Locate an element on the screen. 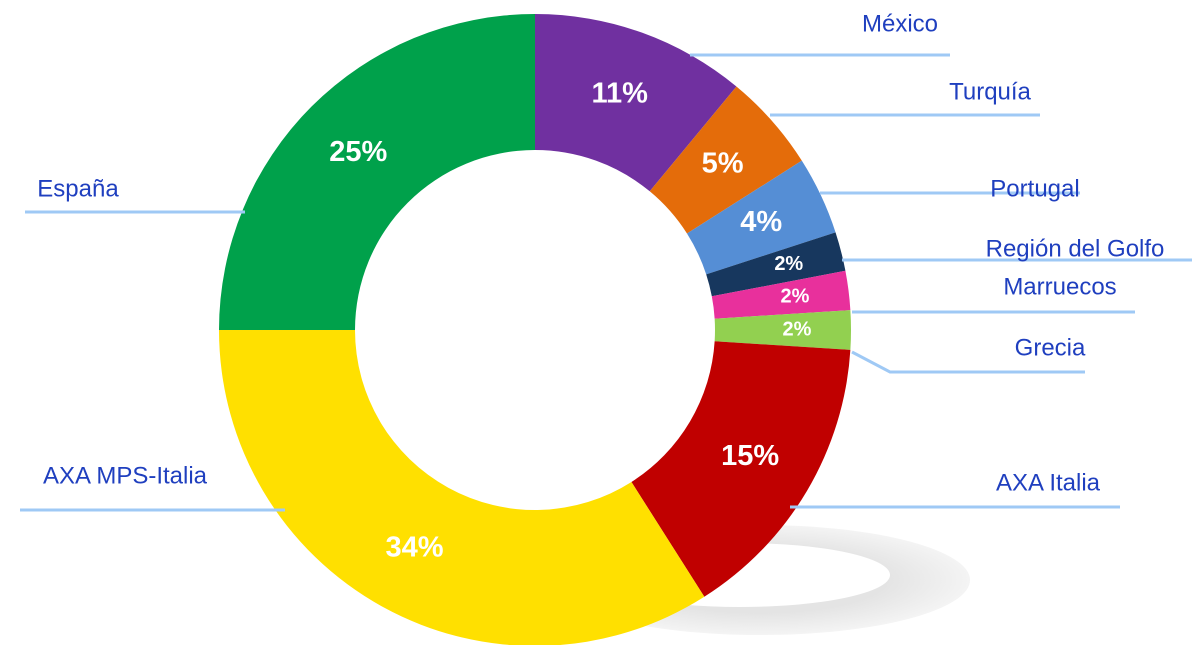  category-label: AXA Italia is located at coordinates (1048, 482).